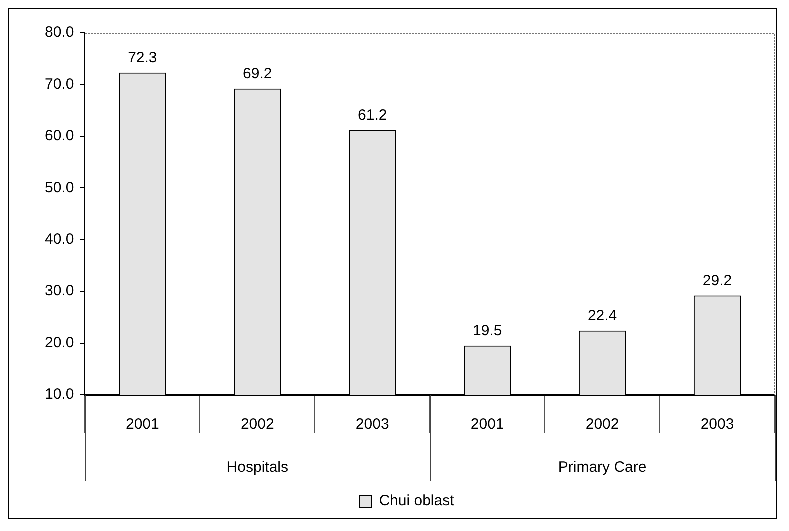 The image size is (789, 531). What do you see at coordinates (603, 316) in the screenshot?
I see `data-label: 22.4` at bounding box center [603, 316].